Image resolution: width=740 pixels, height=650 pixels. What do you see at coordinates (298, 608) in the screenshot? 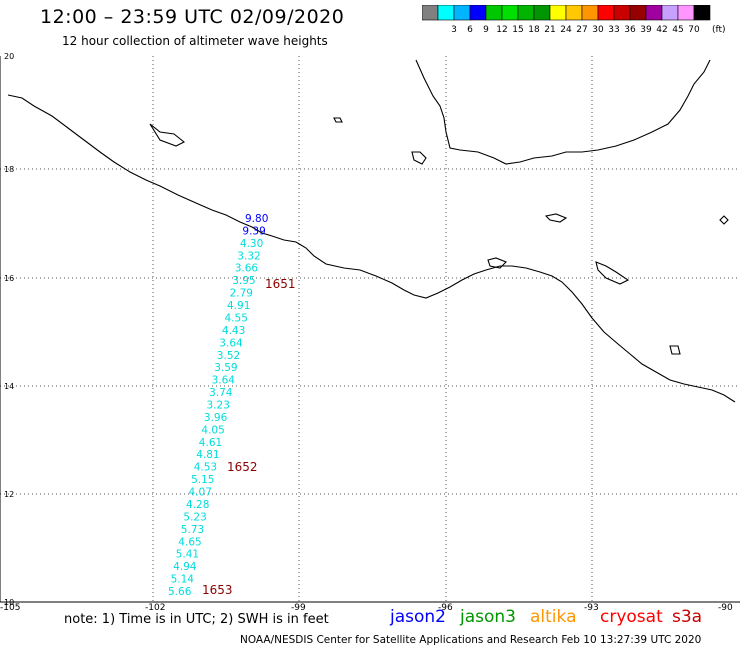
I see `longitude-label: -99` at bounding box center [298, 608].